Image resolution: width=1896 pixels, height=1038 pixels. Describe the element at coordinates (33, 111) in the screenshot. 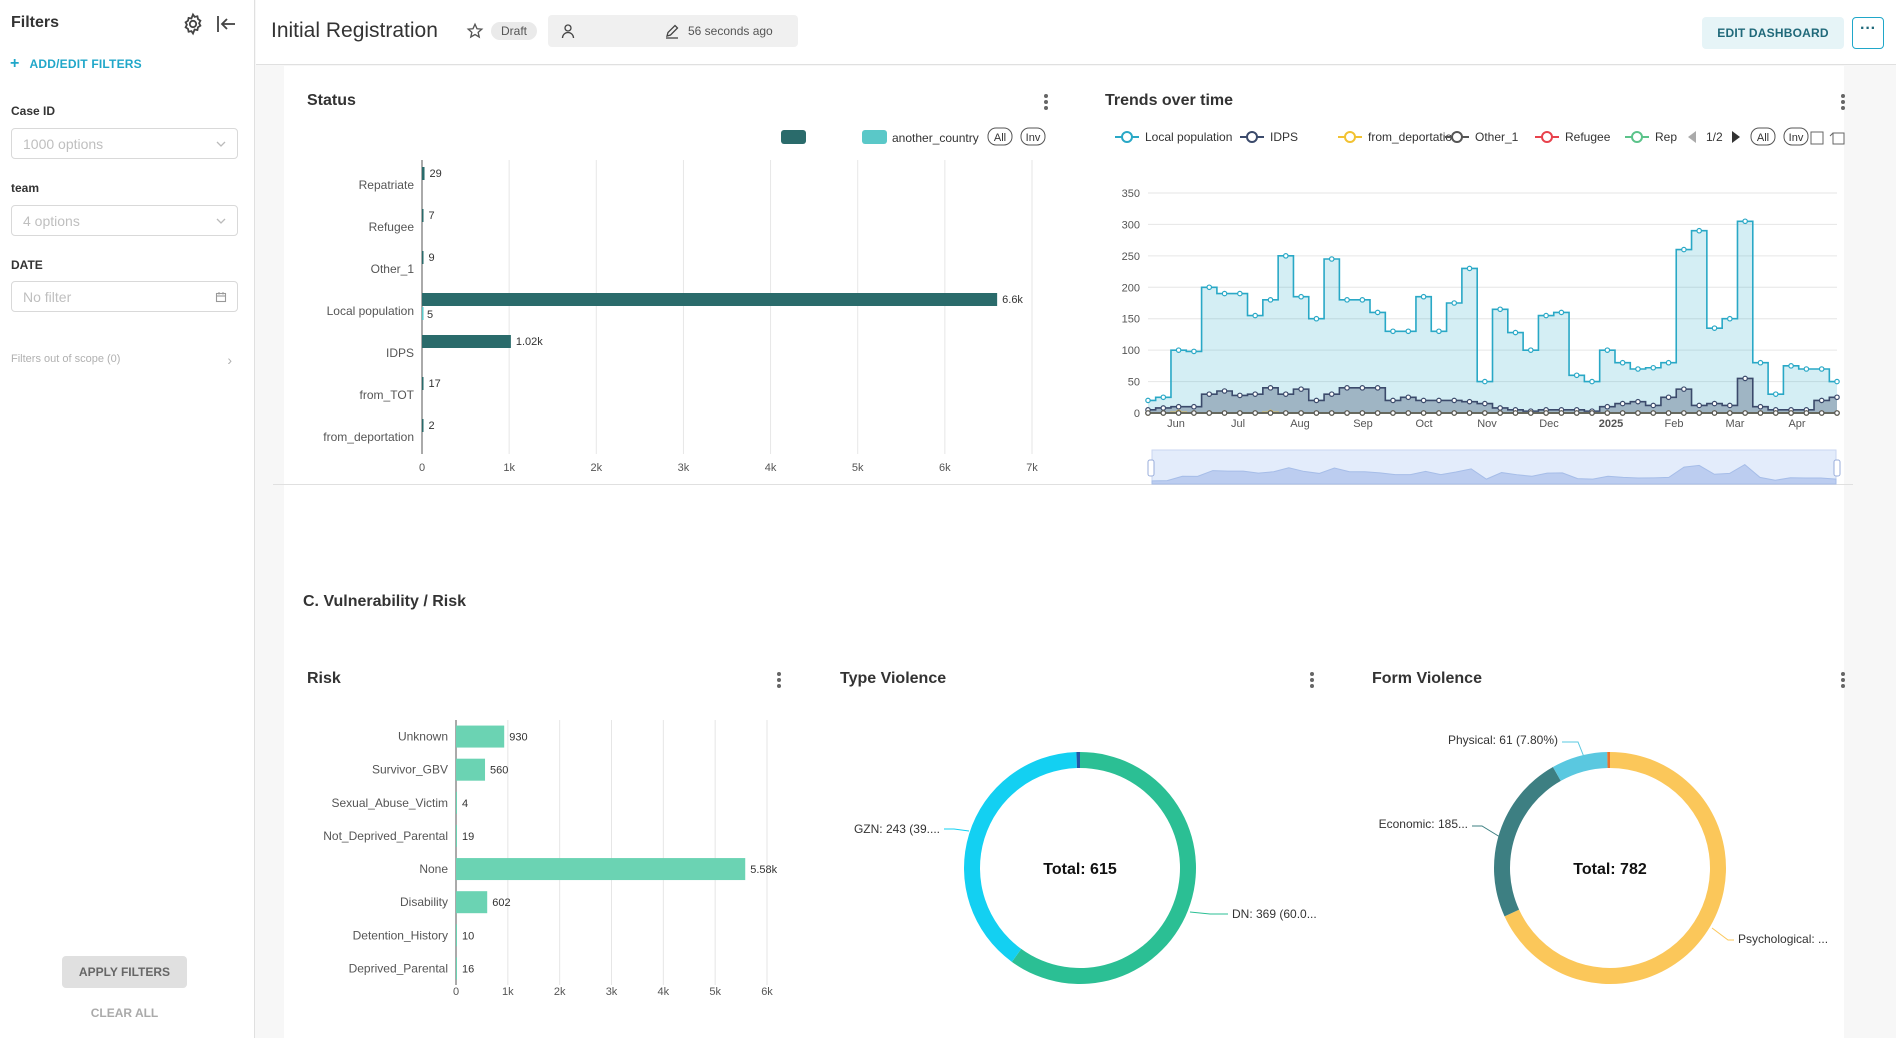

I see `filter-label-case-id: Case ID` at that location.